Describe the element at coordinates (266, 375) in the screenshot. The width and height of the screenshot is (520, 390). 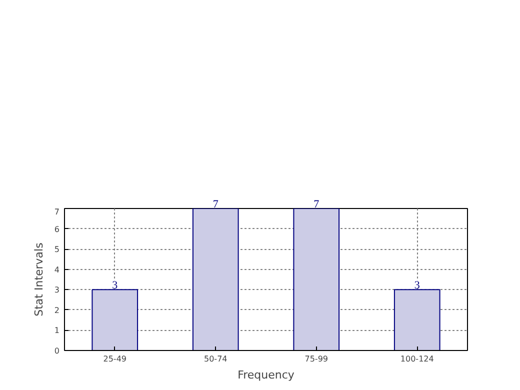
I see `x-axis-title: Frequency` at that location.